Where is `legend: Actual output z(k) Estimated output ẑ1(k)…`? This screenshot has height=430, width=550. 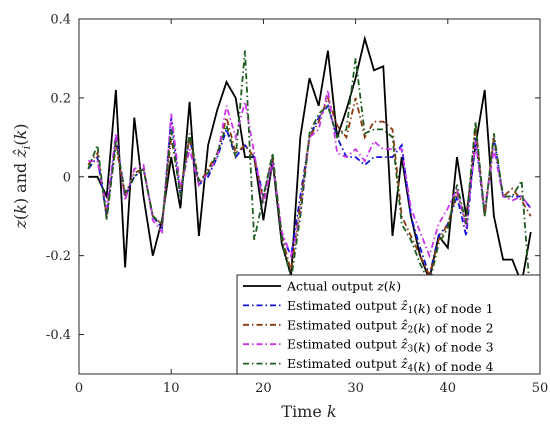
legend: Actual output z(k) Estimated output ẑ1(k)… is located at coordinates (388, 324).